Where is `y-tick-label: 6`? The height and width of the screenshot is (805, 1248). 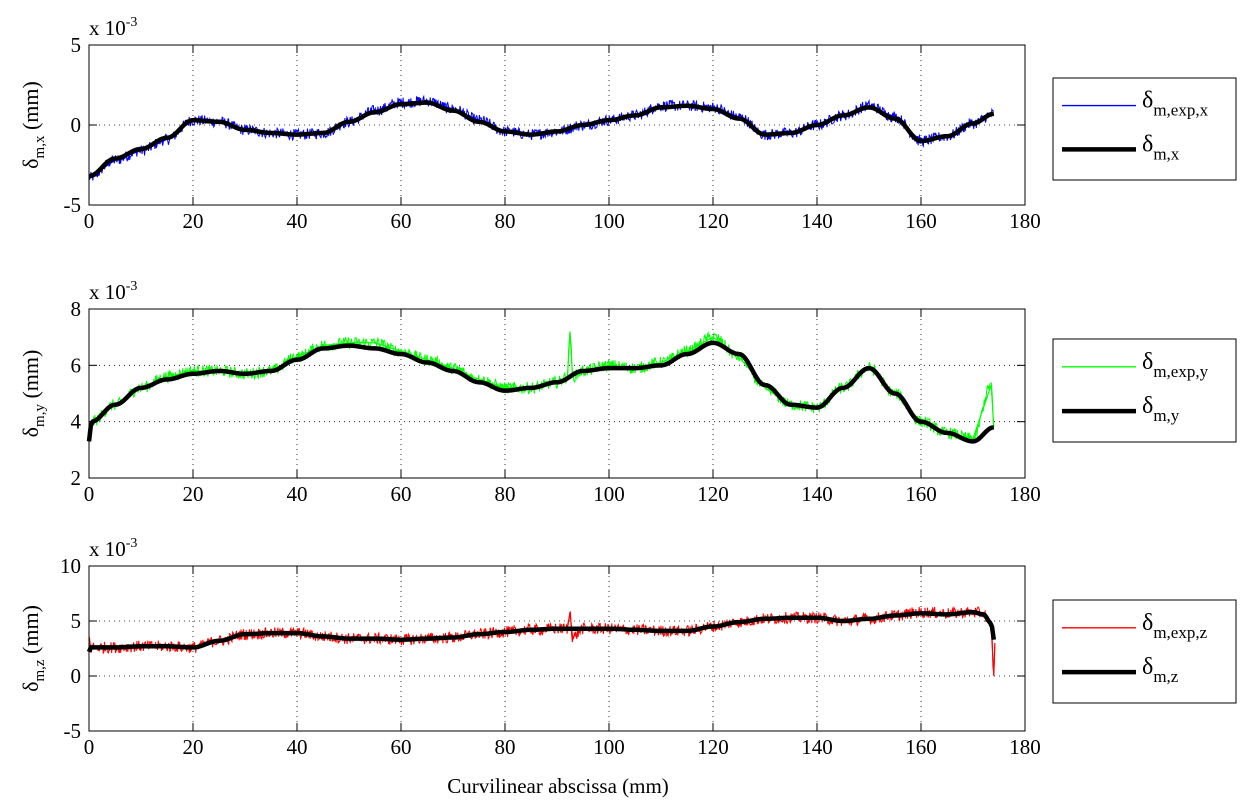 y-tick-label: 6 is located at coordinates (76, 365).